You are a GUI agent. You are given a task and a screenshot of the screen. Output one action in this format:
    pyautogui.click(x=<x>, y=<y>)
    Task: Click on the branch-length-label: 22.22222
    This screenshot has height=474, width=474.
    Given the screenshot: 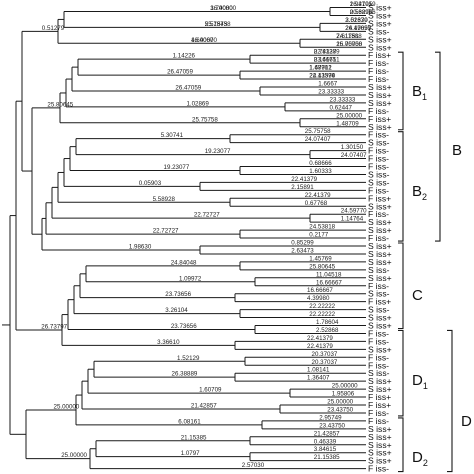 What is the action you would take?
    pyautogui.click(x=322, y=314)
    